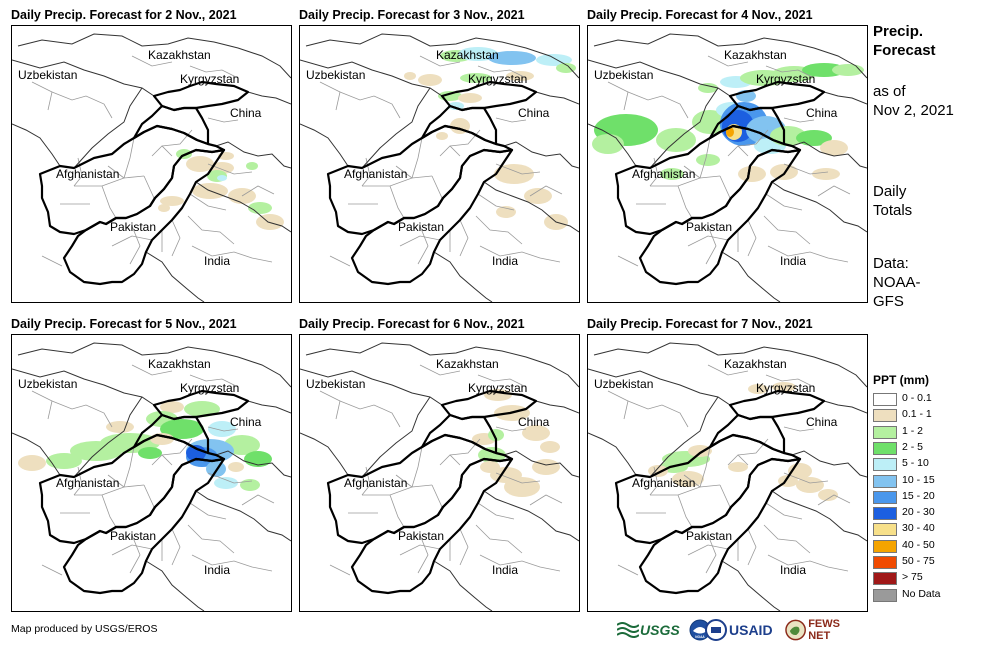 The image size is (983, 649). I want to click on info-heading-line1: Precip., so click(898, 31).